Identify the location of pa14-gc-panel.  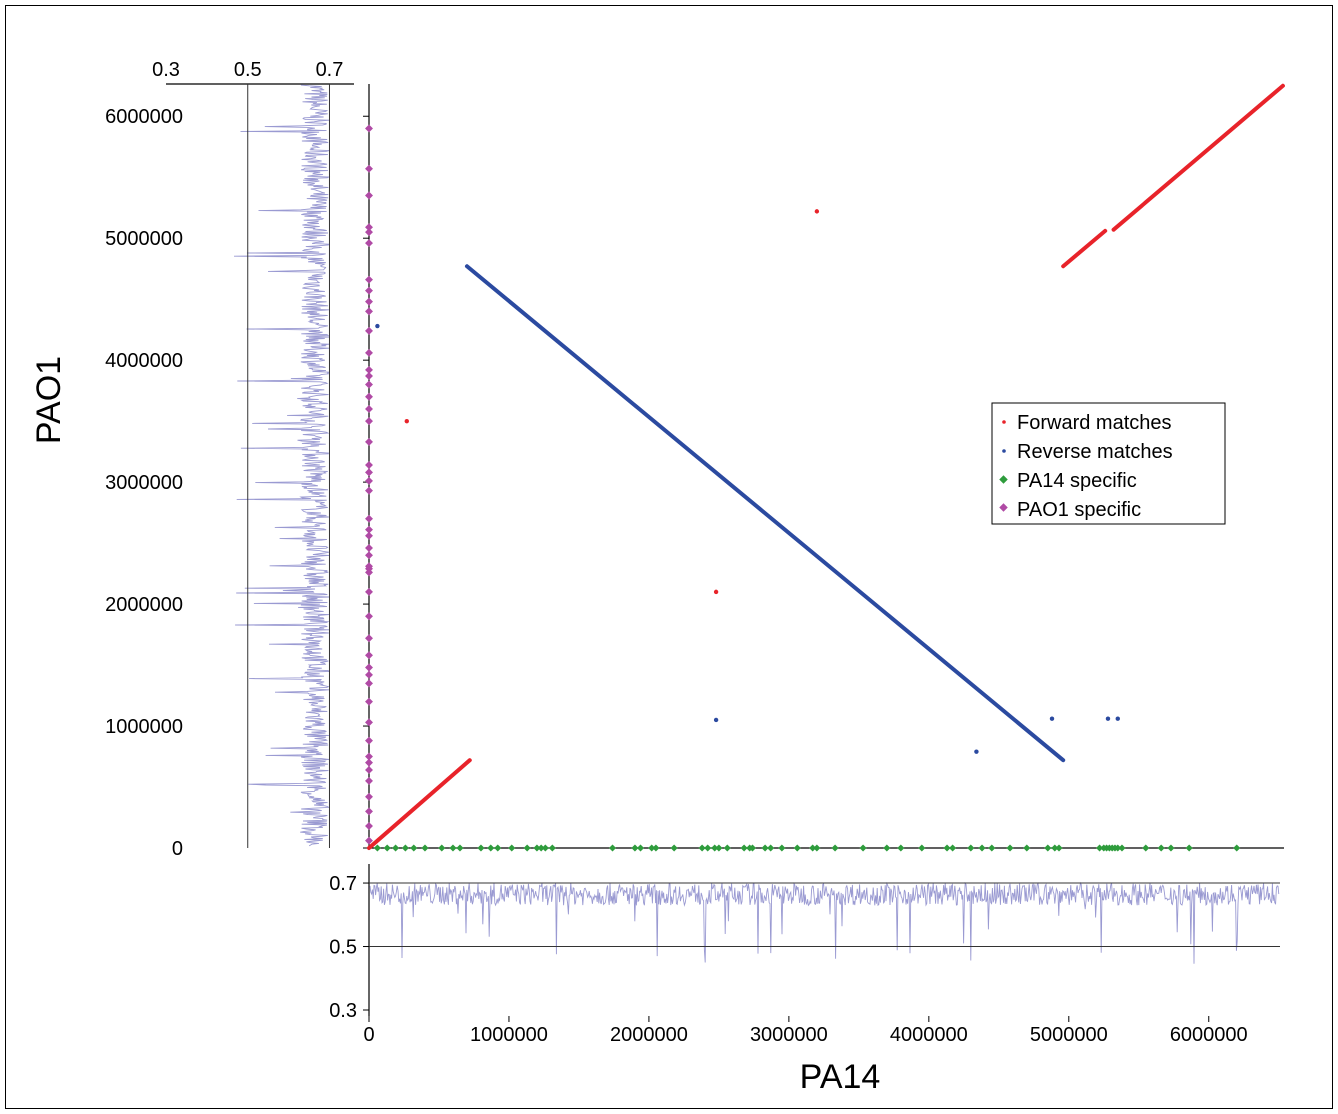
(824, 940).